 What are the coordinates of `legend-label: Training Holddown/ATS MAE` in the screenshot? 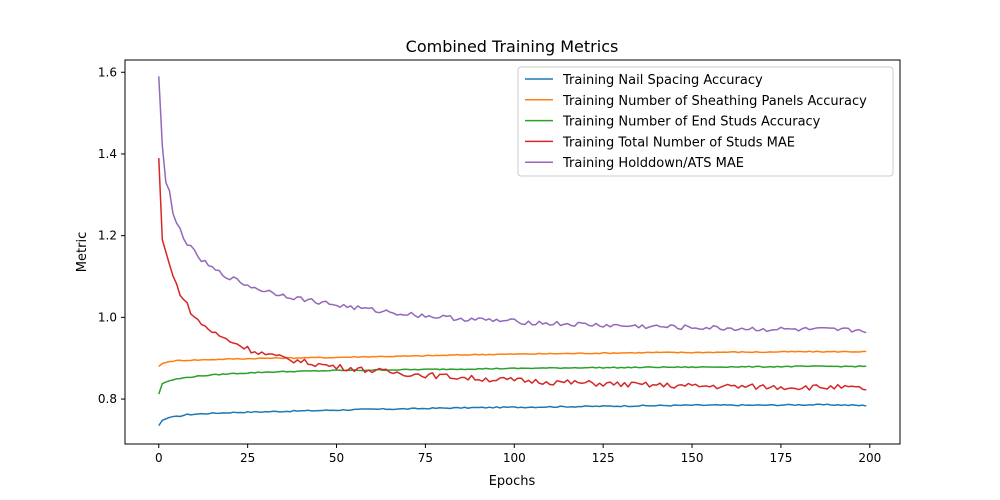 It's located at (653, 163).